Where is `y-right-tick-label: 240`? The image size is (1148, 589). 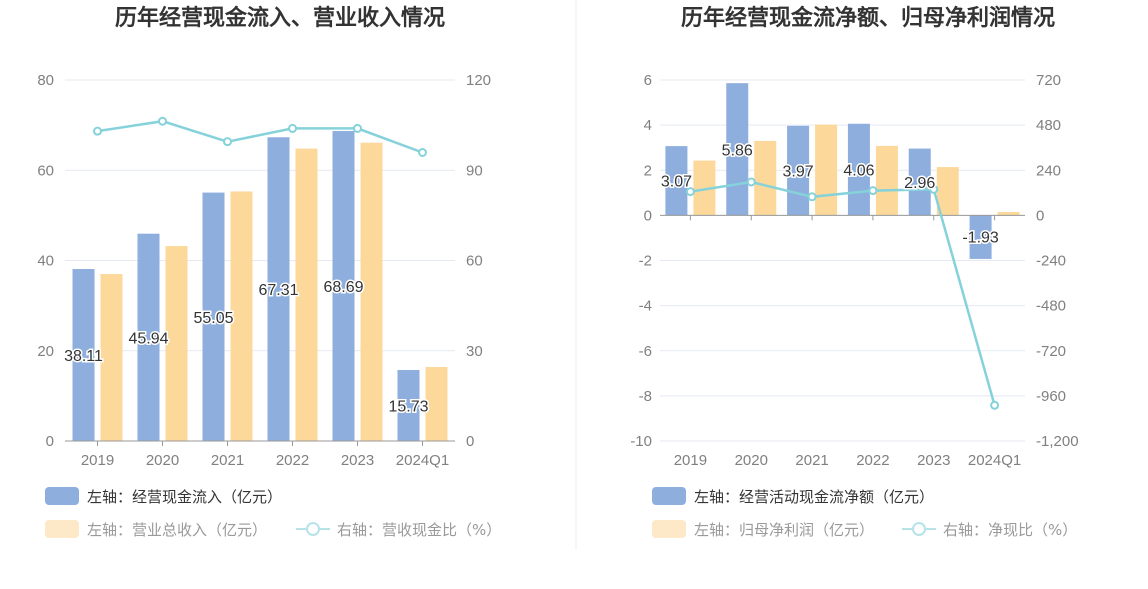
y-right-tick-label: 240 is located at coordinates (1048, 170).